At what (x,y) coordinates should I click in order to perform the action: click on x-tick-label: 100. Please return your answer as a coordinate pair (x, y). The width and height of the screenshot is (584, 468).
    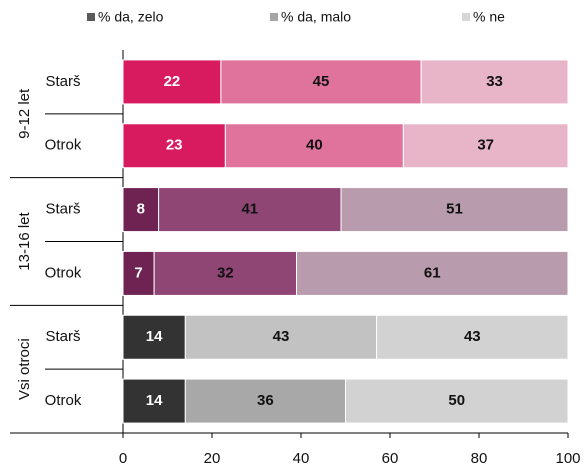
    Looking at the image, I should click on (567, 458).